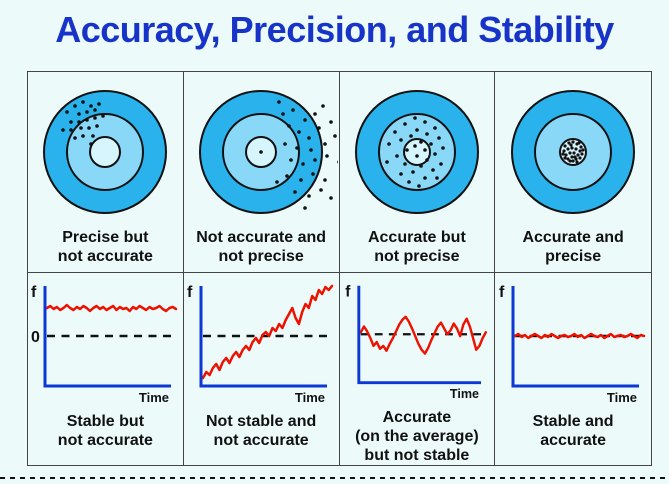  I want to click on caption-line: Stable but, so click(105, 421).